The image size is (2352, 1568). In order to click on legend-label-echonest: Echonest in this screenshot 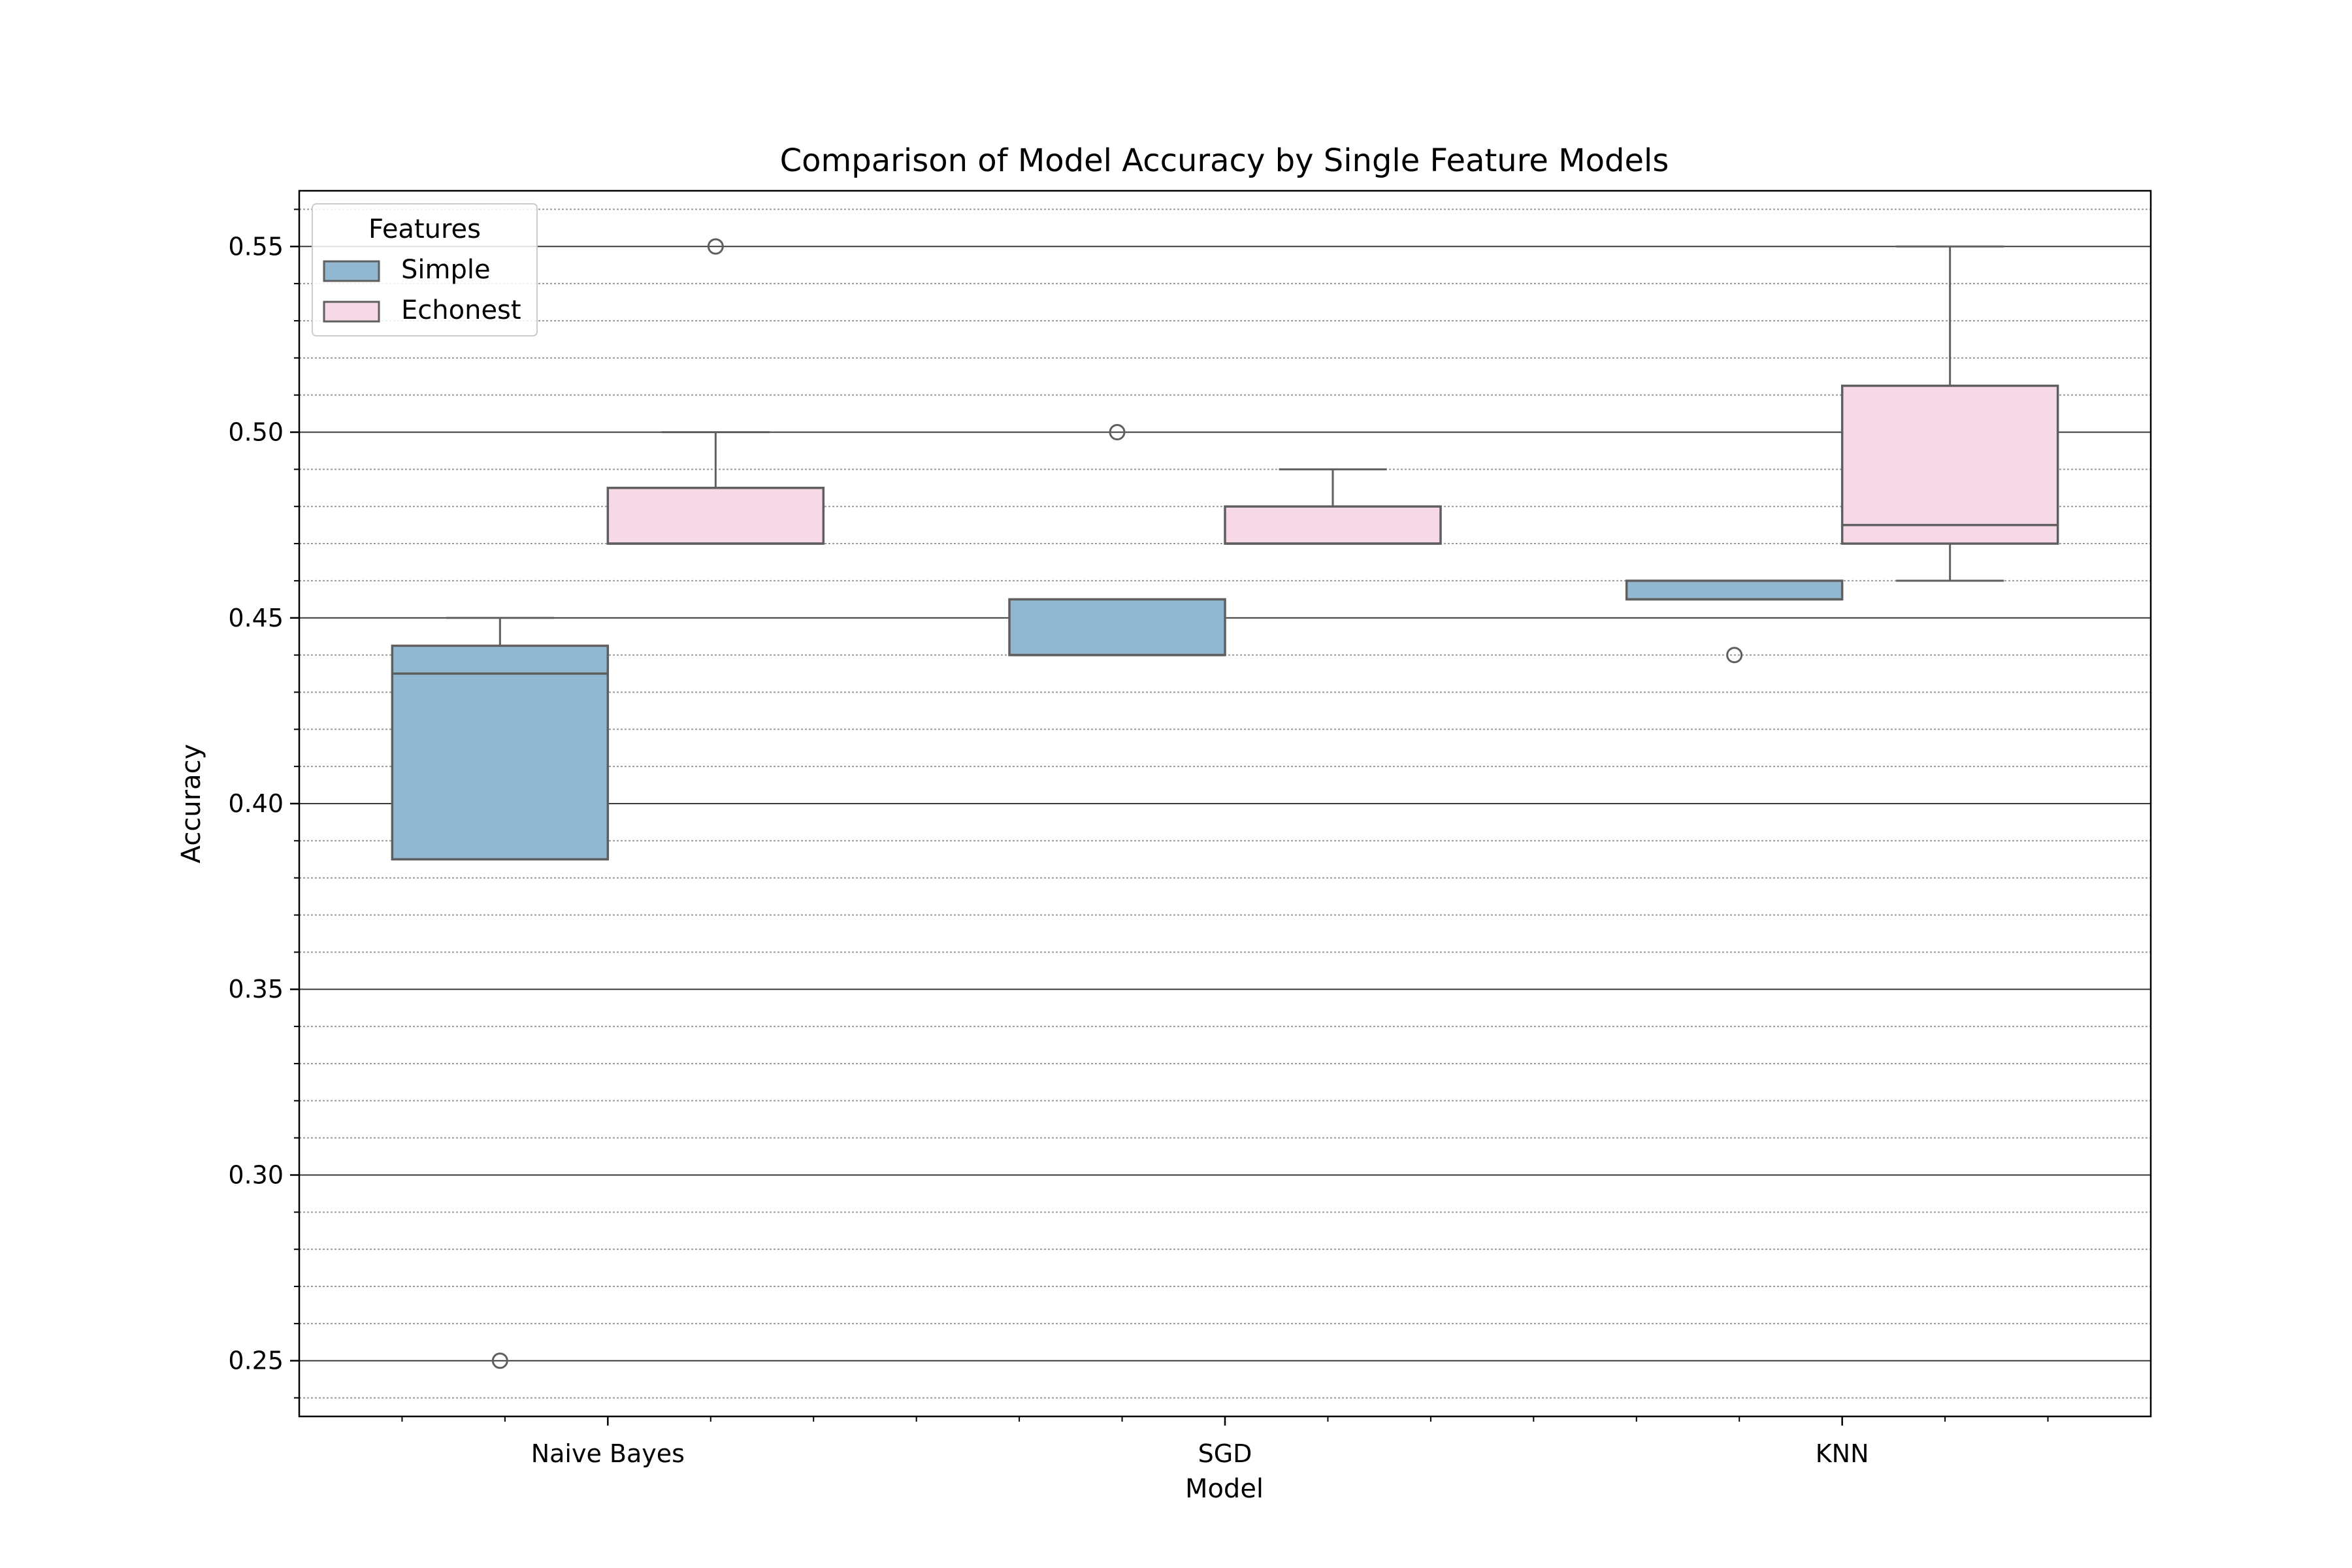, I will do `click(461, 310)`.